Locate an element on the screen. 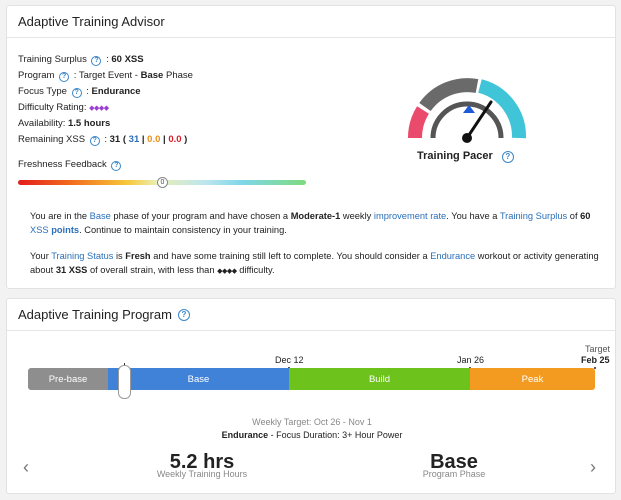 The image size is (621, 500). difficulty-row: Difficulty Rating: ◆◆◆◆ is located at coordinates (63, 107).